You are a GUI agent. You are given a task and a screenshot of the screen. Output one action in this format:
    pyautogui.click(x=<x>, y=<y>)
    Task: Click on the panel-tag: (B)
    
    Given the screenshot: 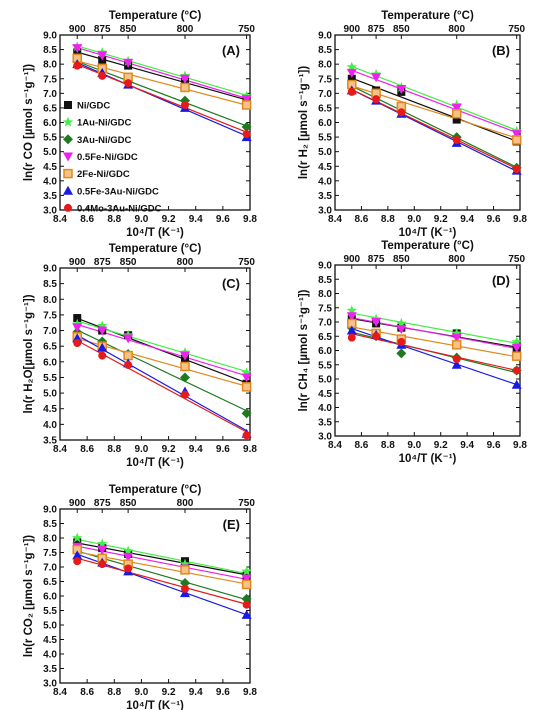 What is the action you would take?
    pyautogui.click(x=501, y=50)
    